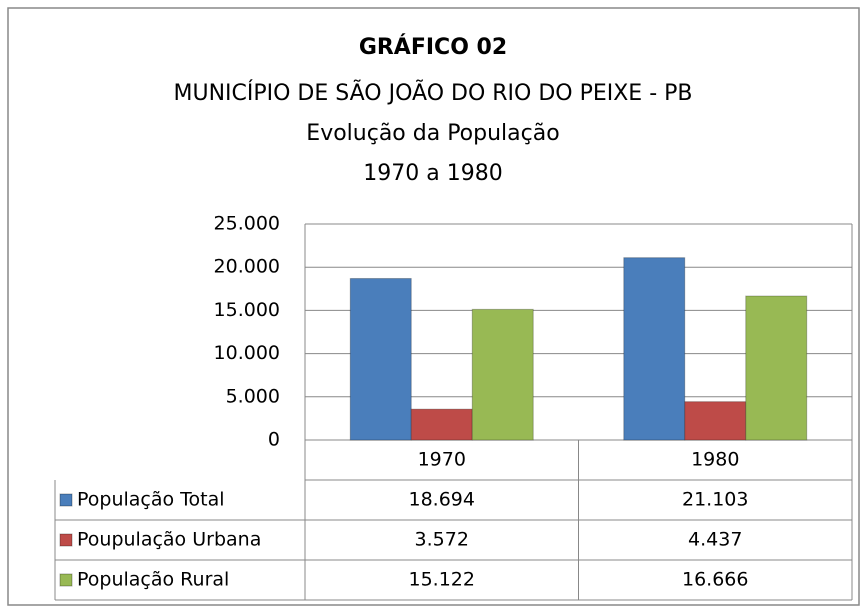  What do you see at coordinates (432, 173) in the screenshot?
I see `chart-subtitle: 1970 a 1980` at bounding box center [432, 173].